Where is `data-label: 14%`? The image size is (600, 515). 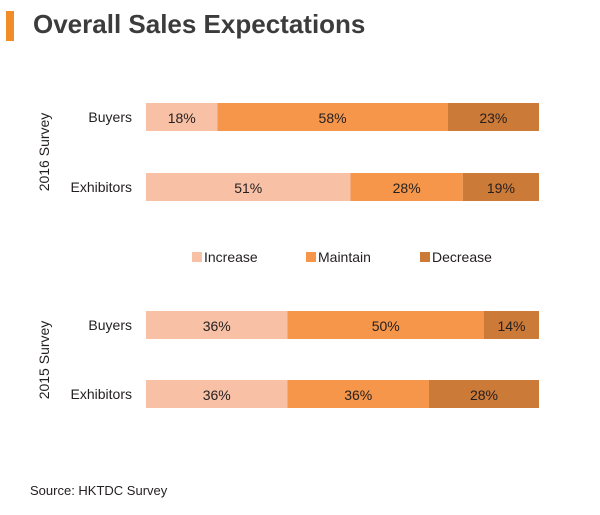 data-label: 14% is located at coordinates (511, 326).